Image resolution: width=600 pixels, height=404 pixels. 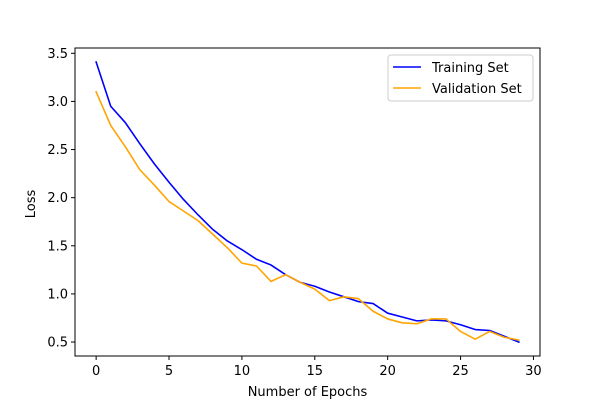 I want to click on x-tick-label: 15, so click(x=315, y=371).